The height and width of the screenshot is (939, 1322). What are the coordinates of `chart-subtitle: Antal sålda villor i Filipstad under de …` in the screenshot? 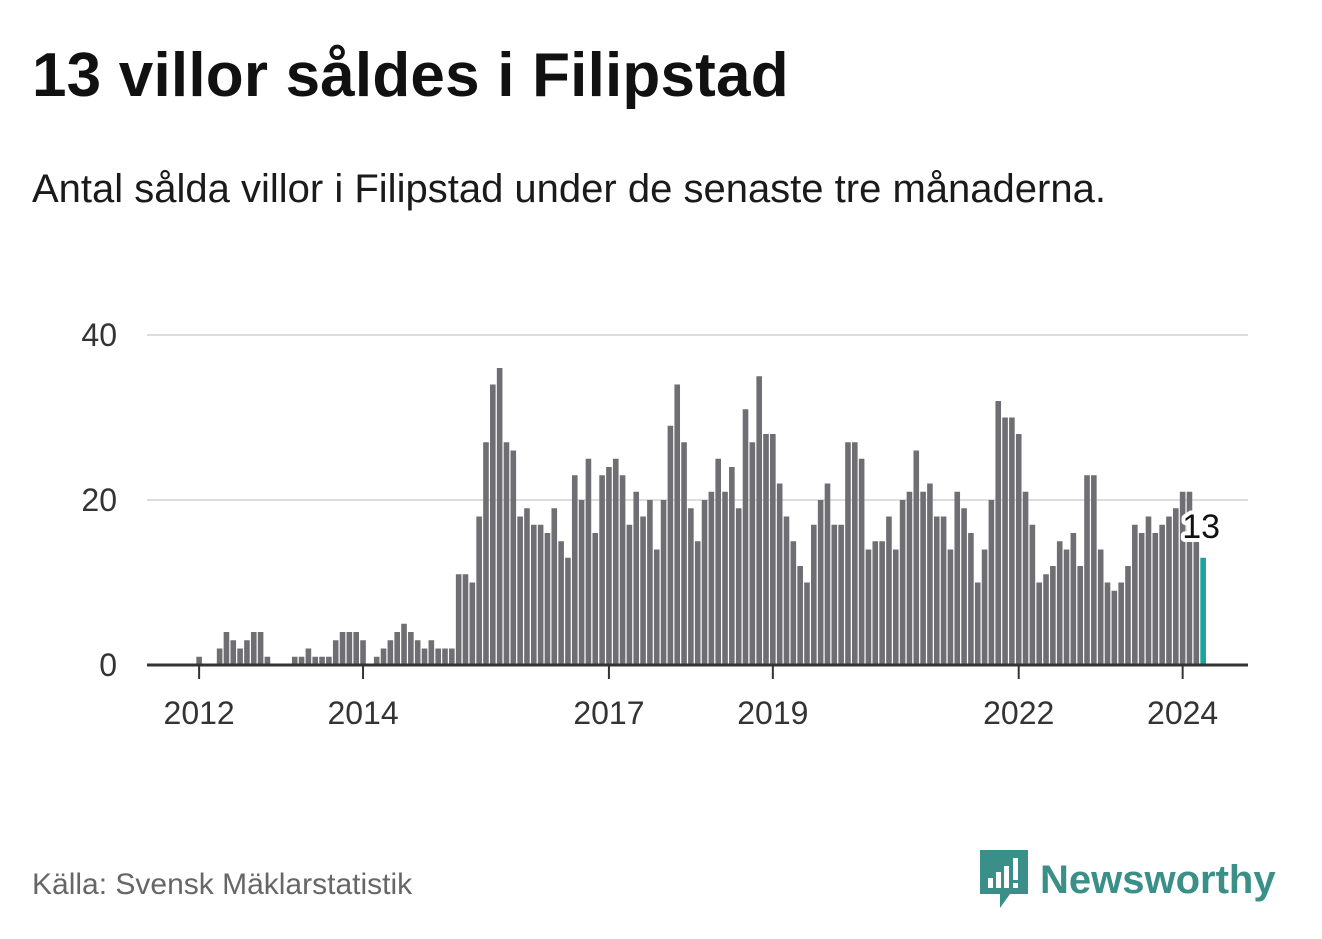 It's located at (569, 189).